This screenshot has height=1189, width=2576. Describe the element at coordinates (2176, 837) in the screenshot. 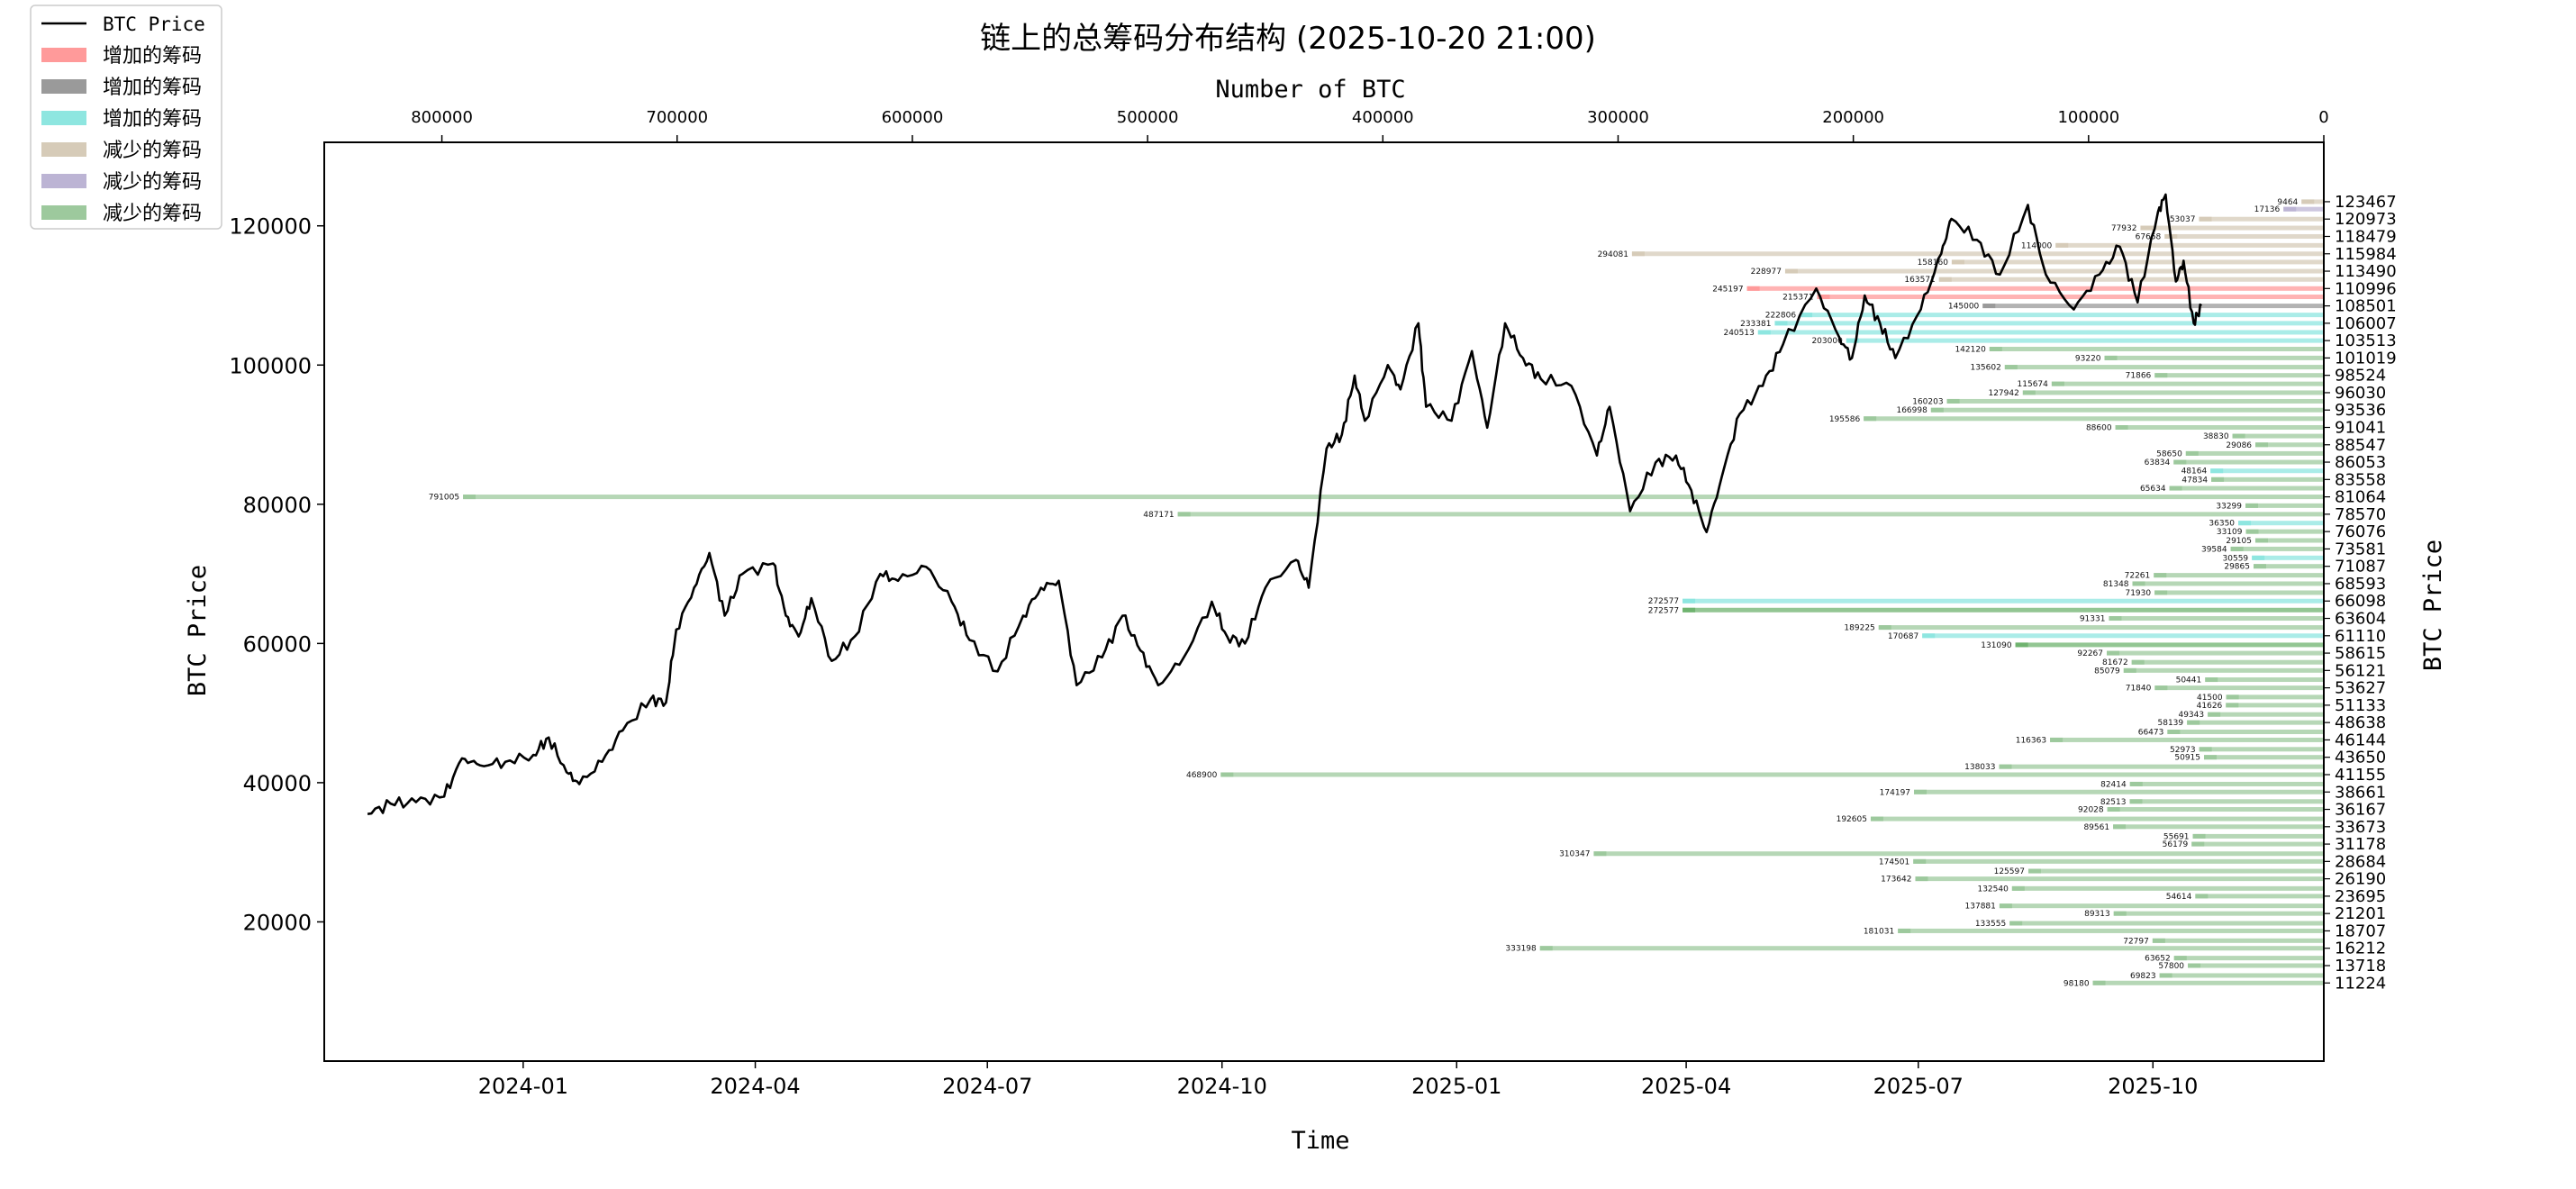

I see `chip-bar-label: 55691` at that location.